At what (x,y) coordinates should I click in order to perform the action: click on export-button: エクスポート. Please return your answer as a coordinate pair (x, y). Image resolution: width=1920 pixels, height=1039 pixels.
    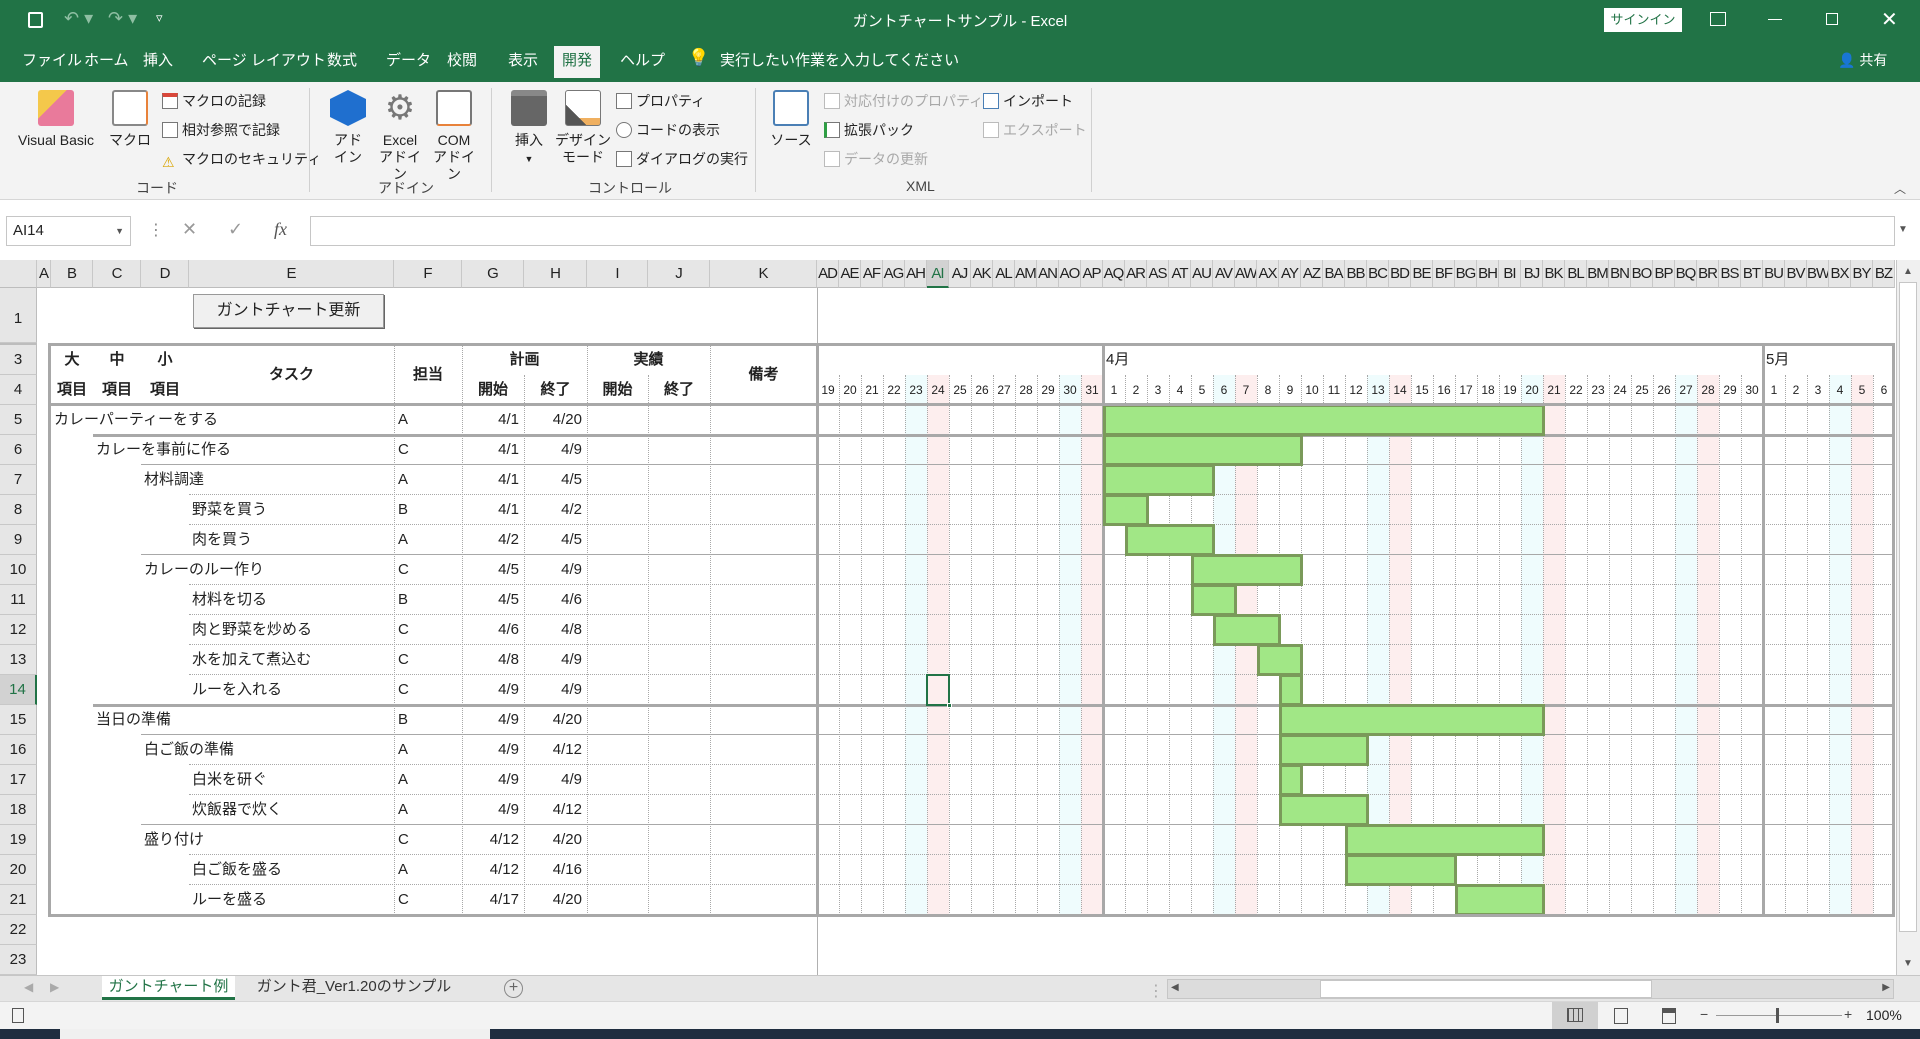
    Looking at the image, I should click on (1035, 130).